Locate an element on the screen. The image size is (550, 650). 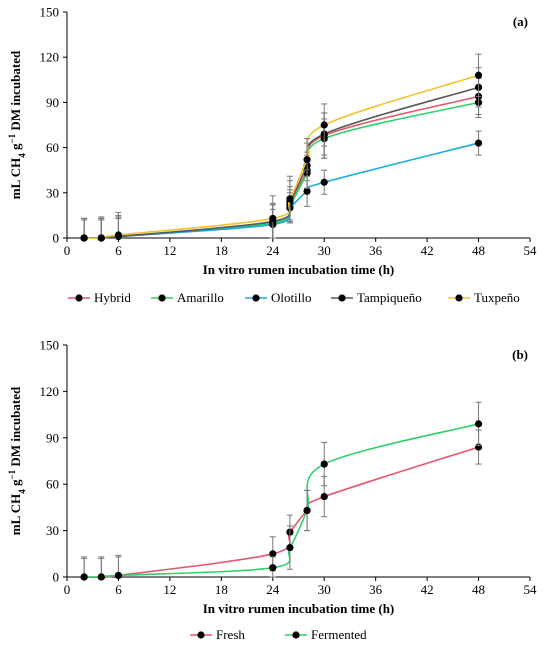
legend-label: Olotillo is located at coordinates (291, 297).